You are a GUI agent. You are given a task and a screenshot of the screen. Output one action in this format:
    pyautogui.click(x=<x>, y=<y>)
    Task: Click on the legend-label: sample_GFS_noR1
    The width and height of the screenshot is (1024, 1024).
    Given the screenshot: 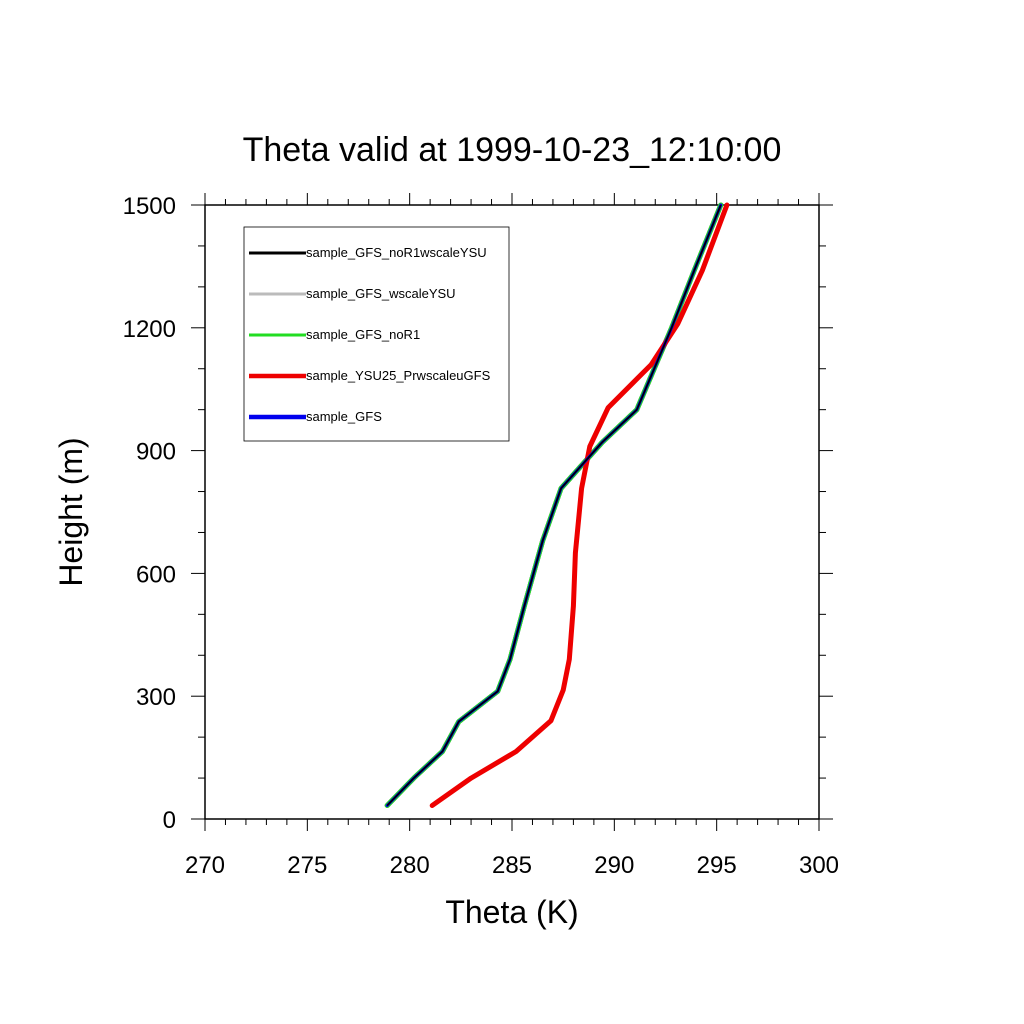 What is the action you would take?
    pyautogui.click(x=363, y=334)
    